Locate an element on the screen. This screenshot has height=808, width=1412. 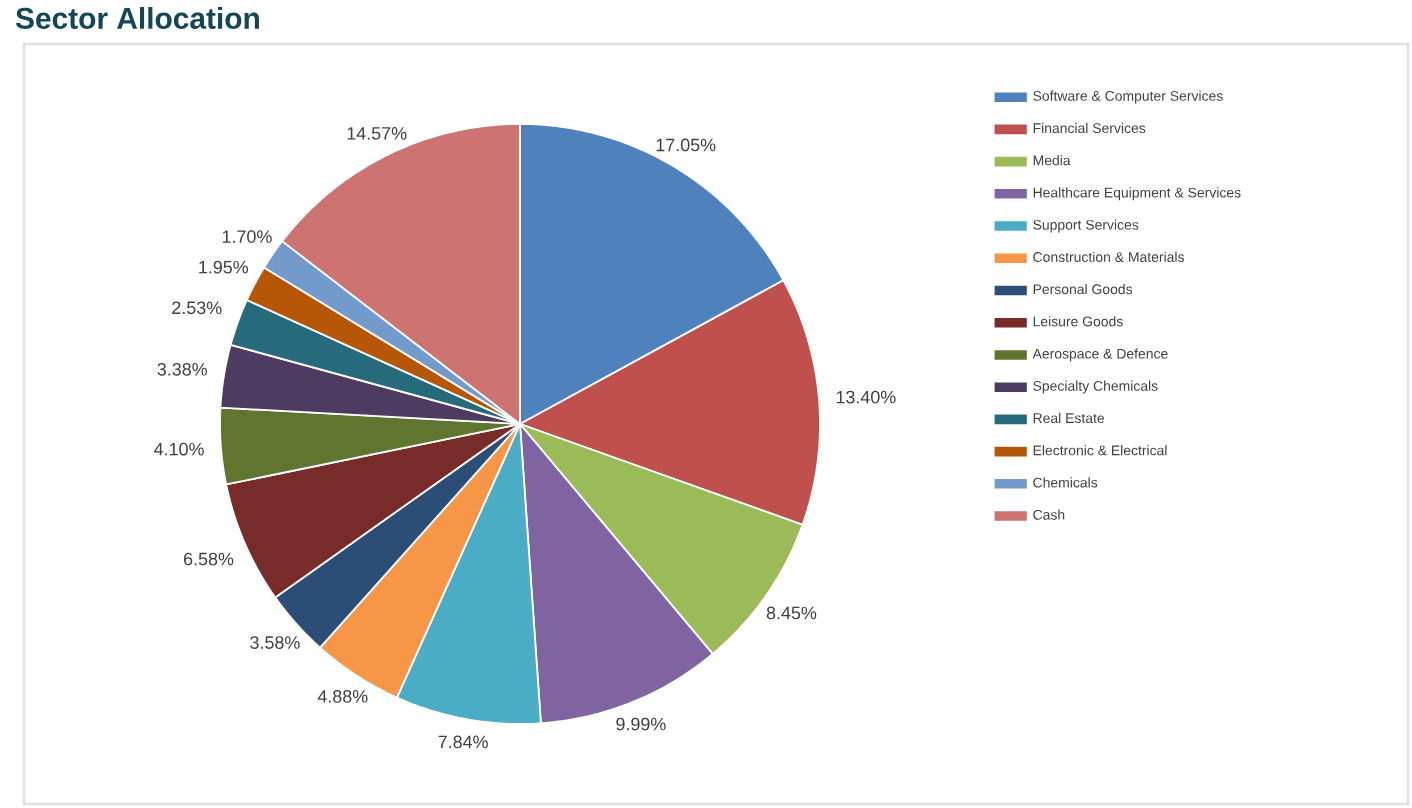
data-label: 9.99% is located at coordinates (641, 724).